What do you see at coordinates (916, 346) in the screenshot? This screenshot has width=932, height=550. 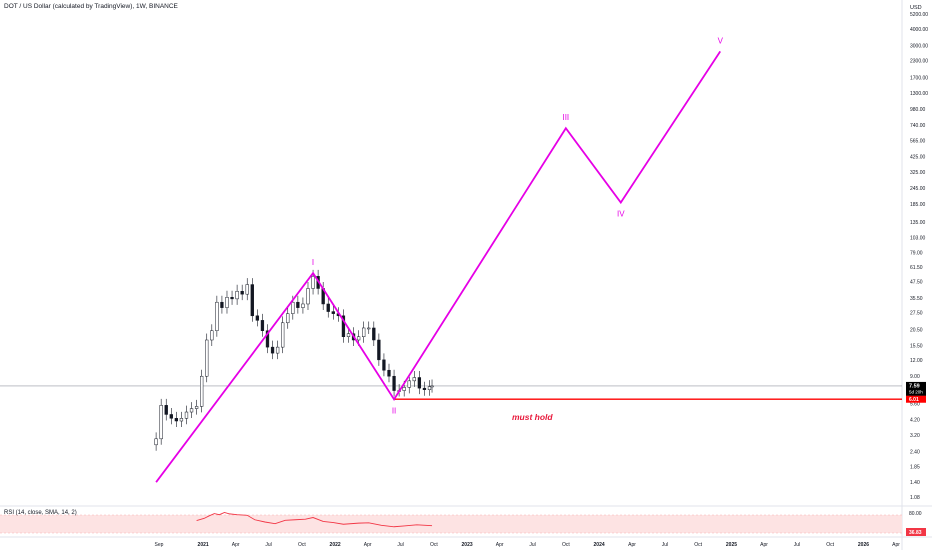 I see `y-tick-label: 15.50` at bounding box center [916, 346].